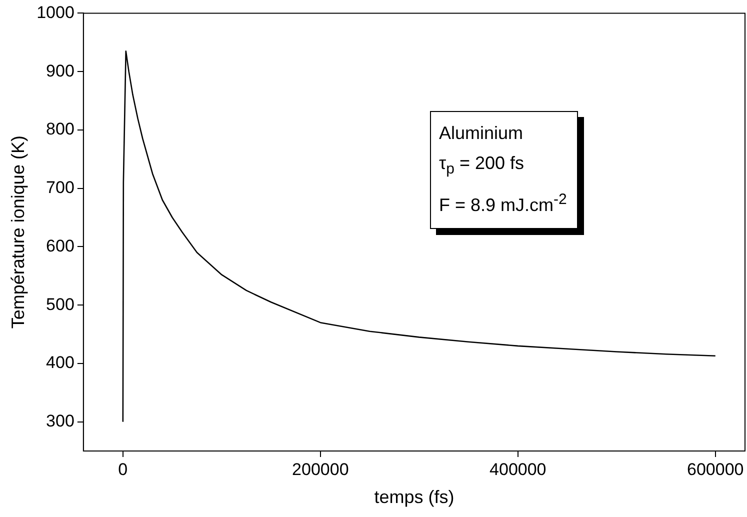  Describe the element at coordinates (60, 246) in the screenshot. I see `y-tick-label: 600` at that location.